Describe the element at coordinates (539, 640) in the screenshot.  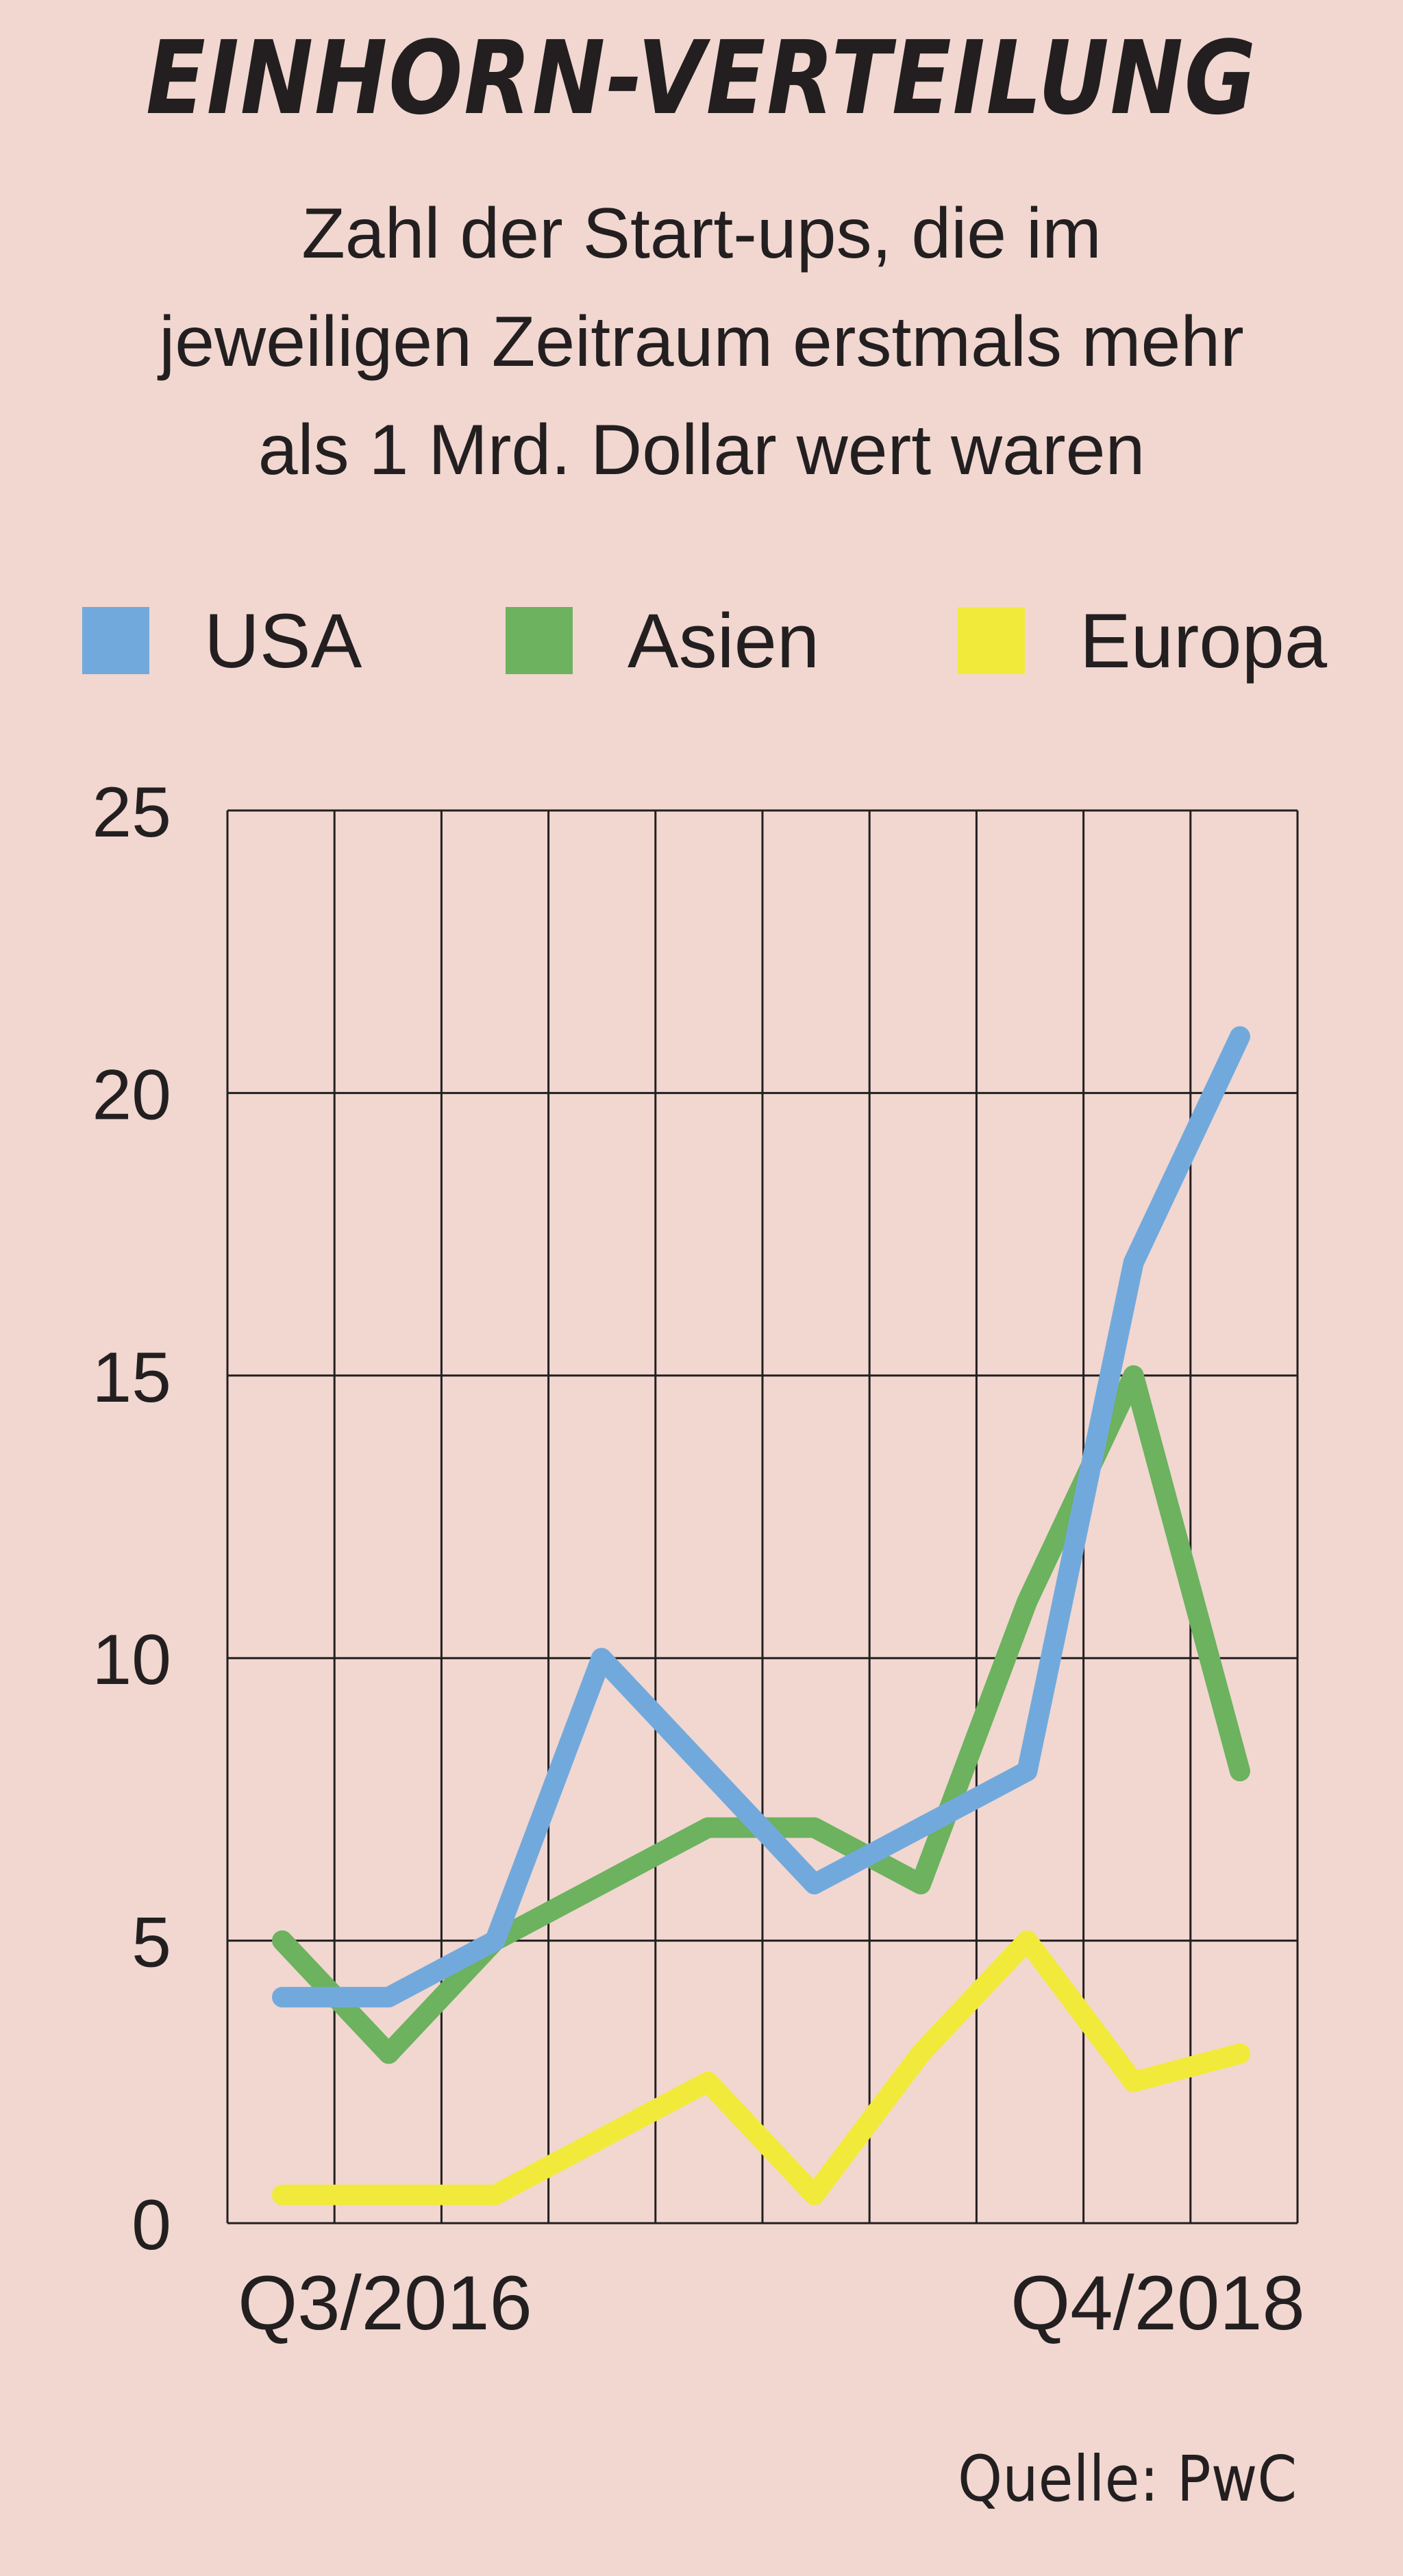
I see `legend-swatch-asien` at that location.